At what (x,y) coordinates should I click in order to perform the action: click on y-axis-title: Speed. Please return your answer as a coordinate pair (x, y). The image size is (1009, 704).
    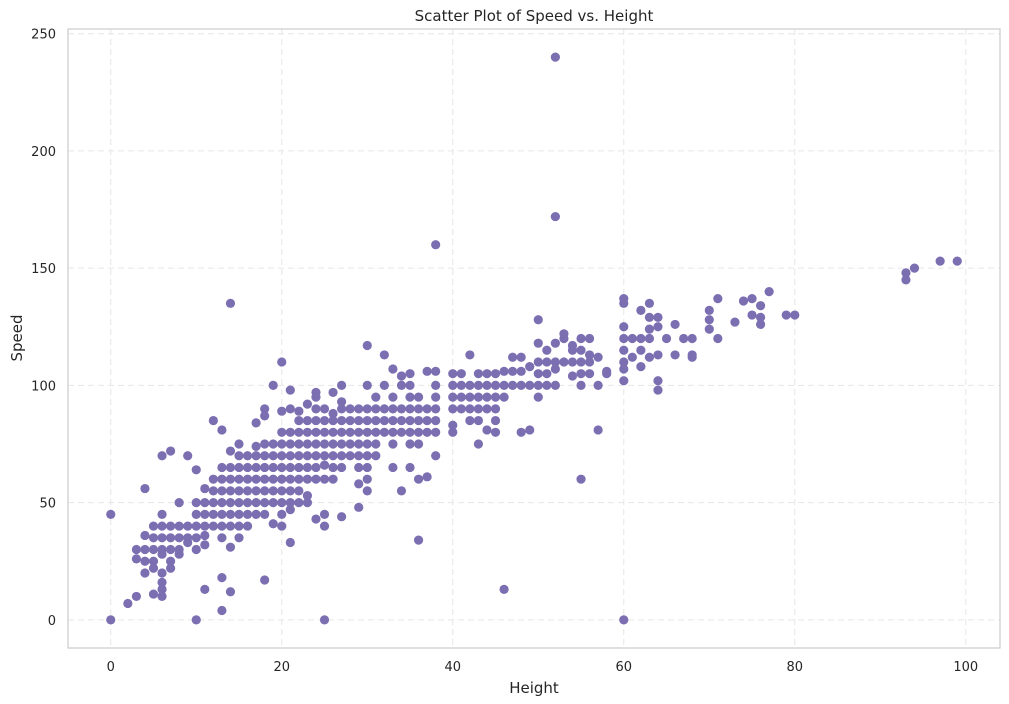
    Looking at the image, I should click on (17, 337).